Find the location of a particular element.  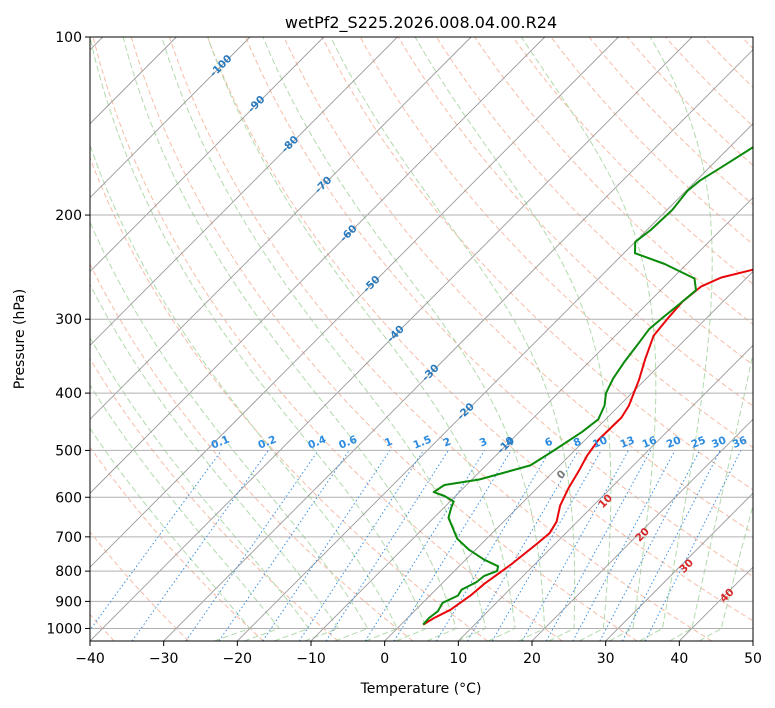

x-tick-label: 30 is located at coordinates (606, 659).